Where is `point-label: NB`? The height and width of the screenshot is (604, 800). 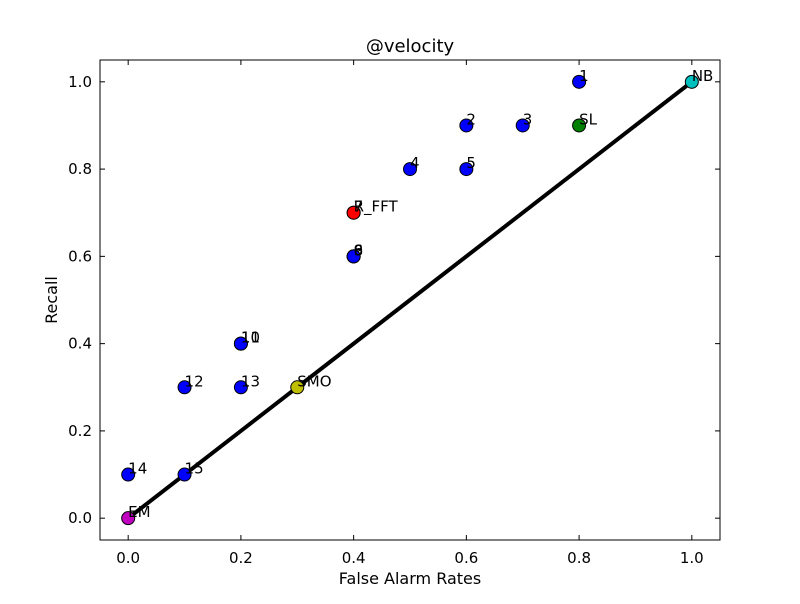
point-label: NB is located at coordinates (703, 76).